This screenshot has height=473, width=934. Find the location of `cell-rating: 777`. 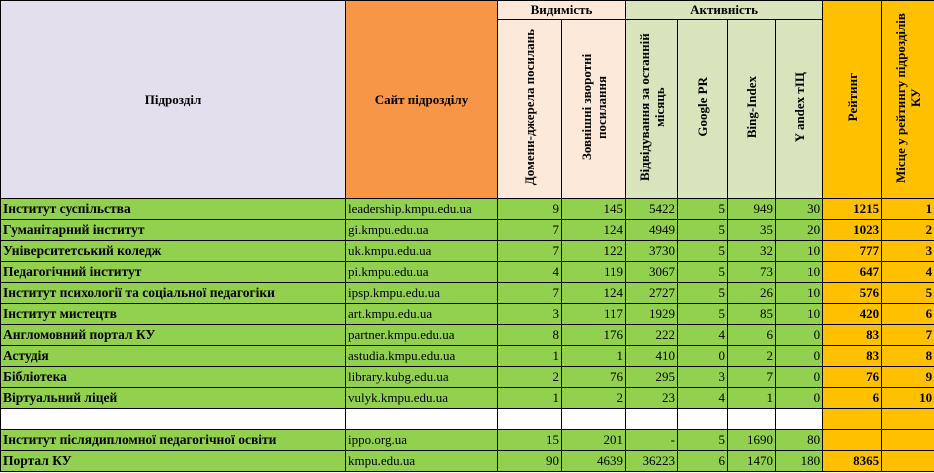

cell-rating: 777 is located at coordinates (852, 251).